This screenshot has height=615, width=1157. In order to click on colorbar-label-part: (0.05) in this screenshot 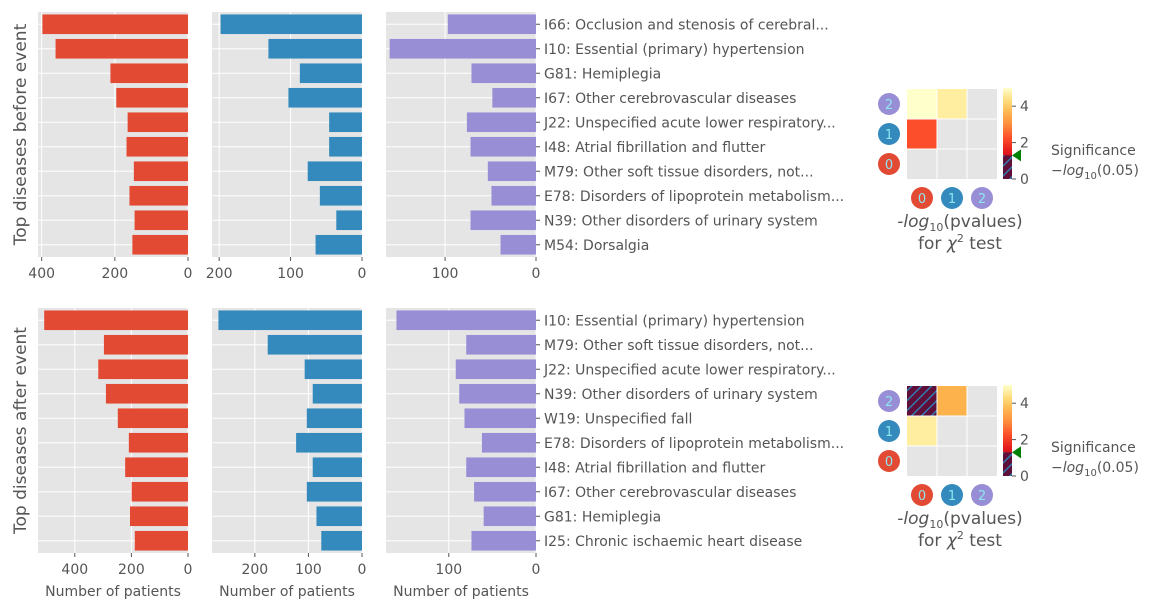, I will do `click(1118, 171)`.